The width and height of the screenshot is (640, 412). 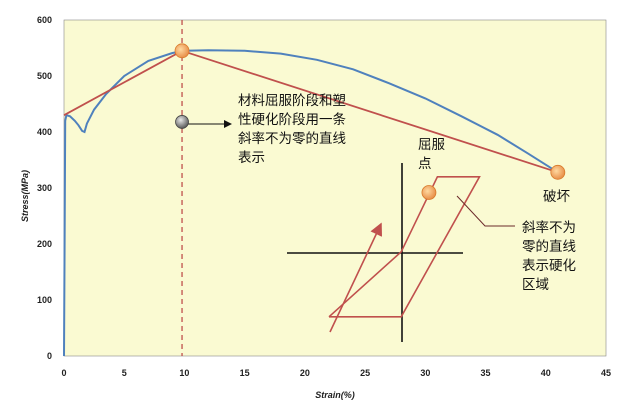 What do you see at coordinates (305, 373) in the screenshot?
I see `x-tick-label: 20` at bounding box center [305, 373].